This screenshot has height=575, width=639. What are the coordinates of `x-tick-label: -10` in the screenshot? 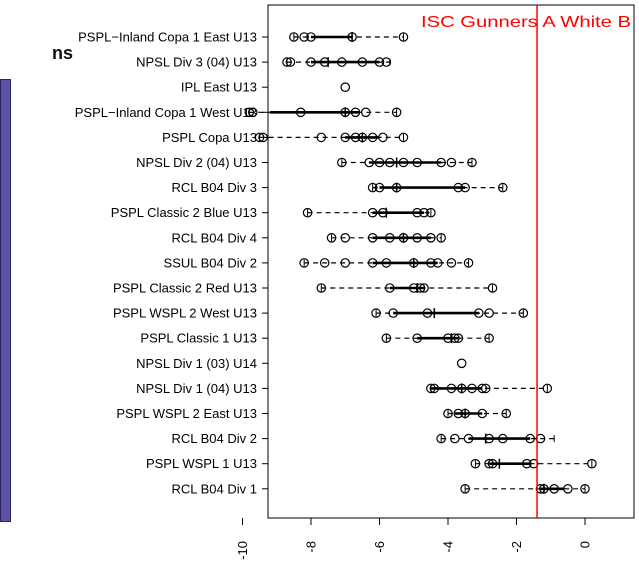 It's located at (242, 550).